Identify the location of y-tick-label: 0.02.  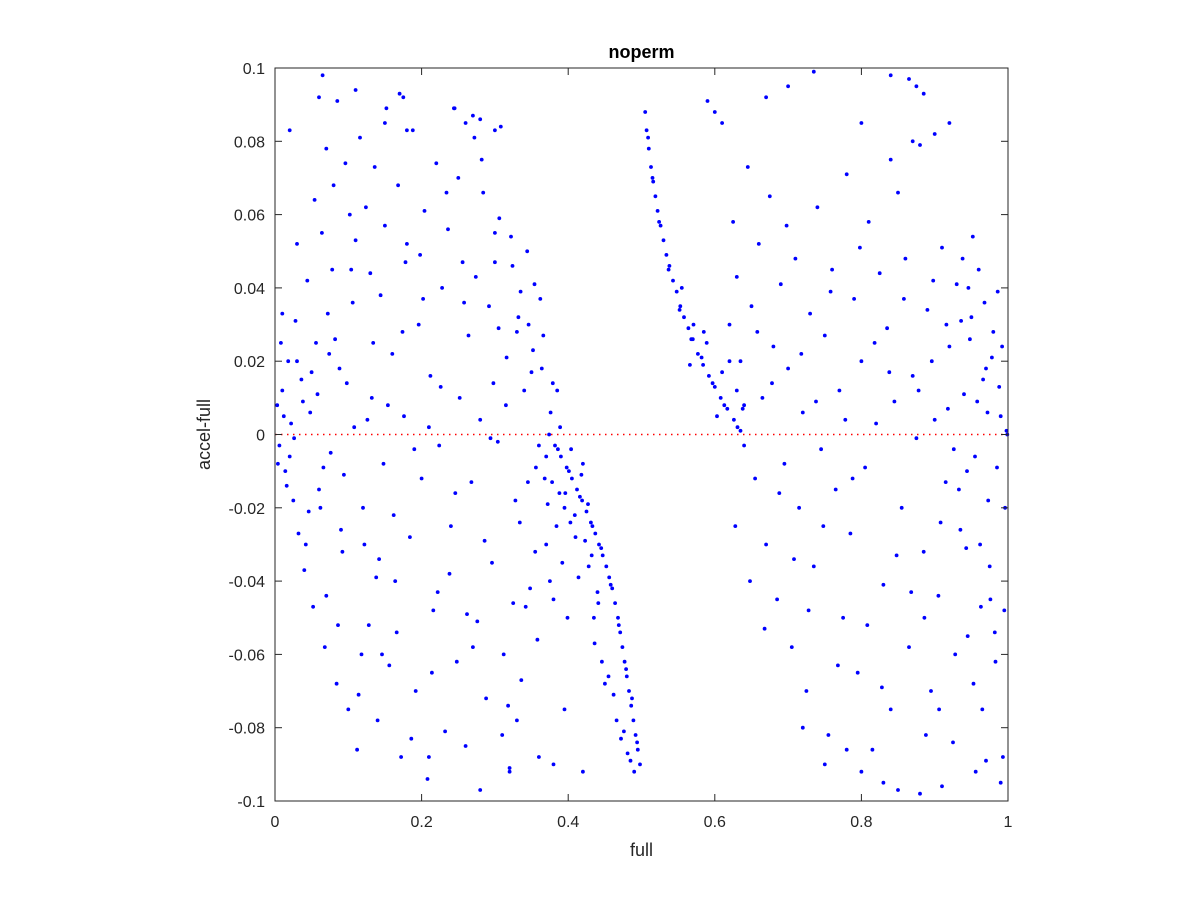
(249, 362).